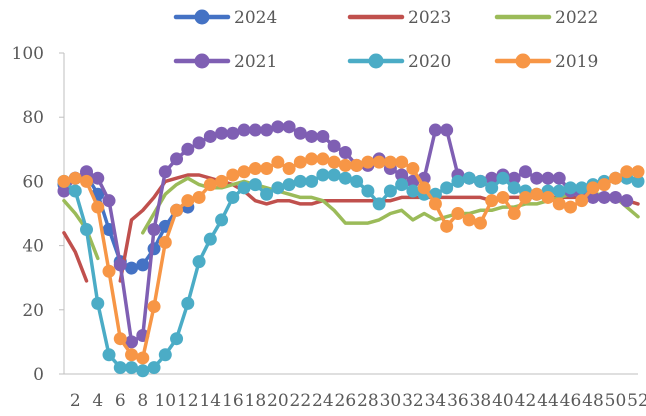  Describe the element at coordinates (225, 62) in the screenshot. I see `legend-item-2021: 2021` at that location.